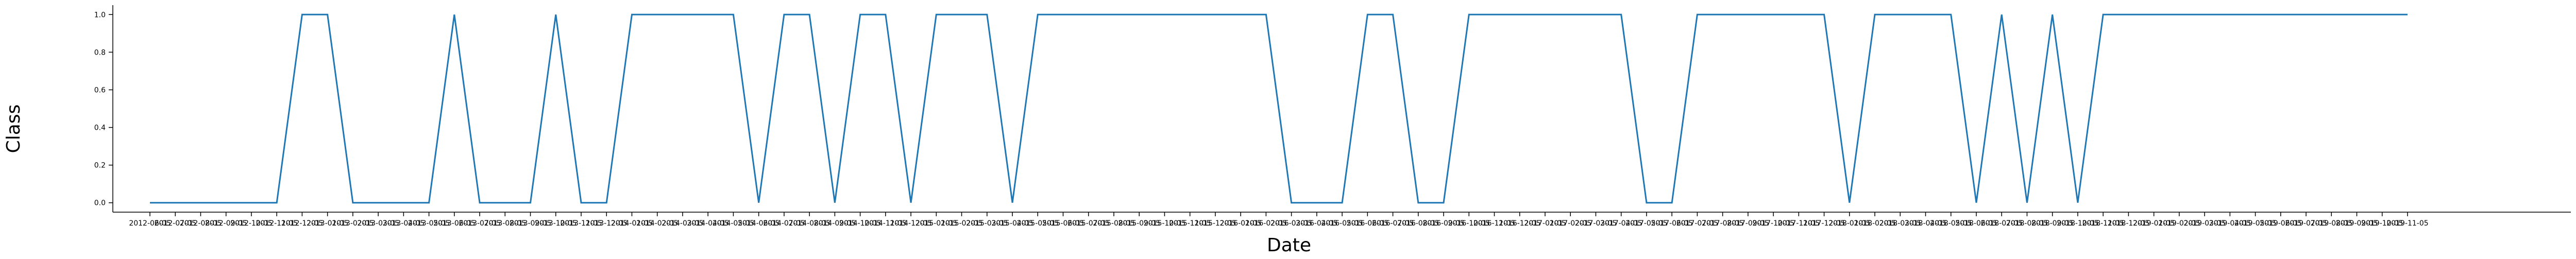 The width and height of the screenshot is (2576, 259). Describe the element at coordinates (885, 223) in the screenshot. I see `x-tick-label: 2014-11-05` at that location.